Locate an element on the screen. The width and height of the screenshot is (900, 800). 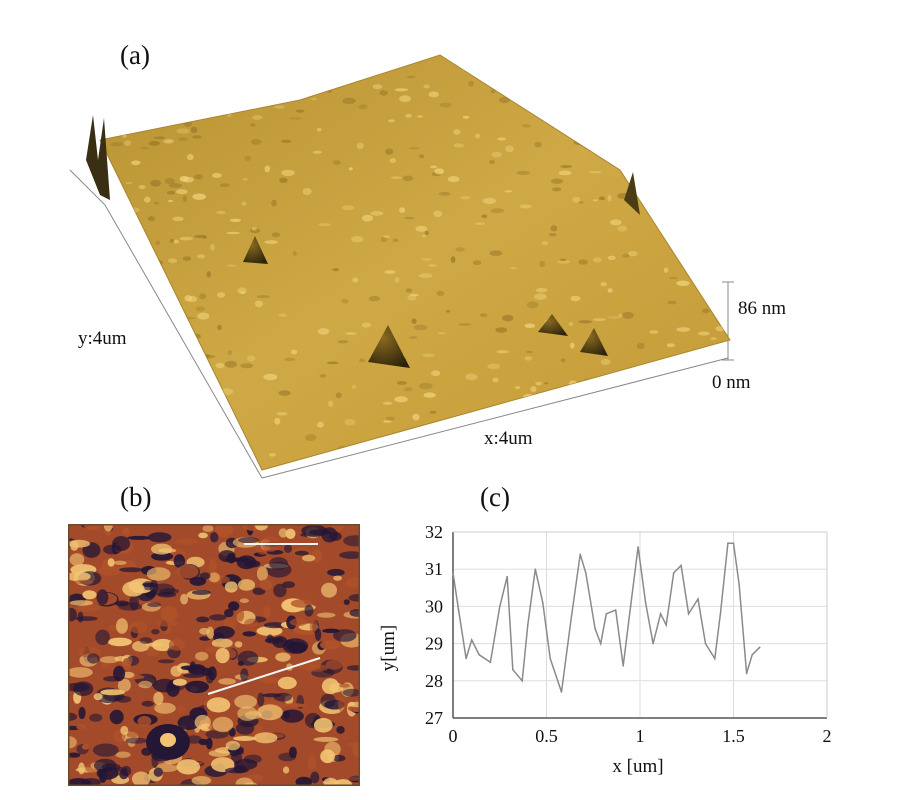
x-tick-label: 1.5 is located at coordinates (733, 736).